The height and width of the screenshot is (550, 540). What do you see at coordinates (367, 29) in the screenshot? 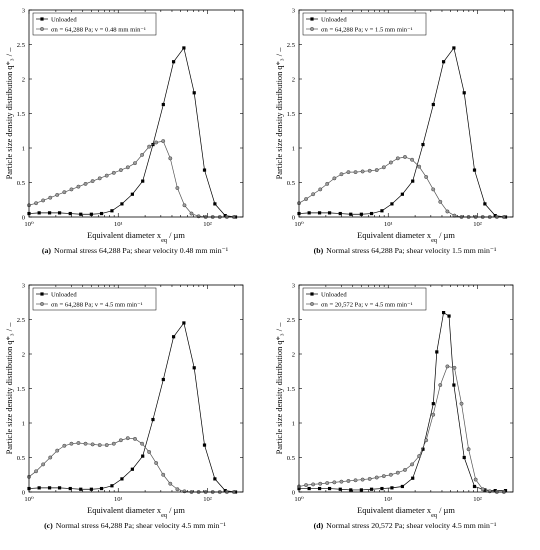
I see `legend-label: σn = 64,288 Pa; v = 1.5 mm min⁻¹` at bounding box center [367, 29].